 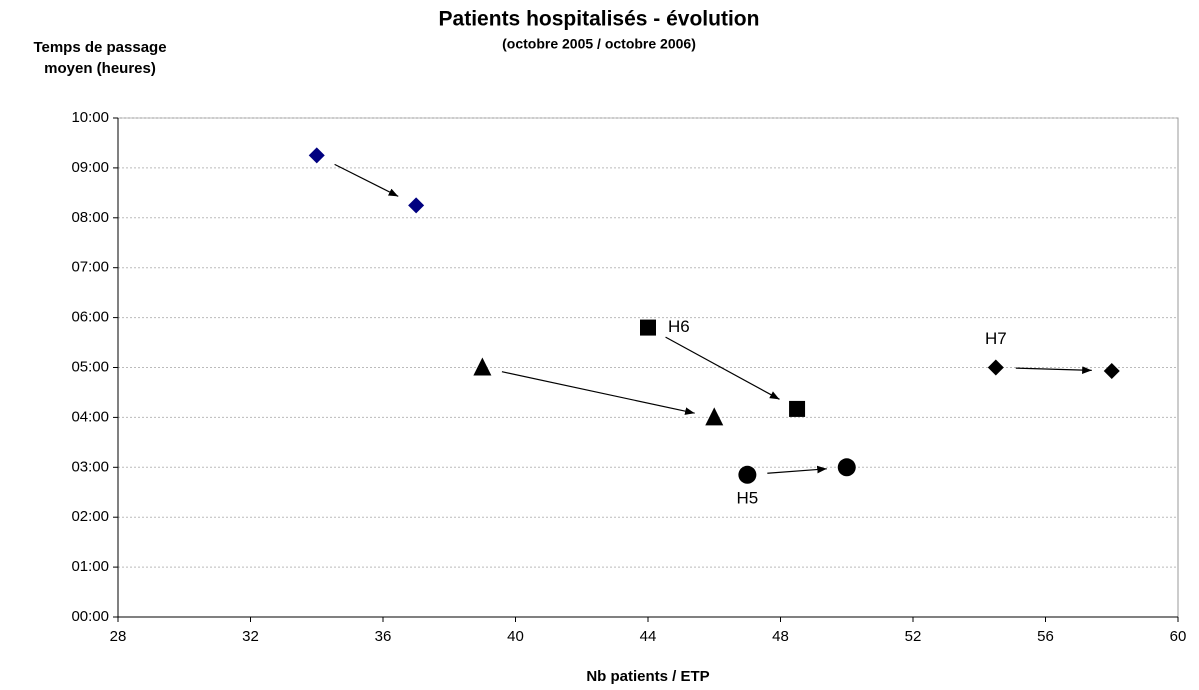 I want to click on y-tick-label: 03:00, so click(x=90, y=466).